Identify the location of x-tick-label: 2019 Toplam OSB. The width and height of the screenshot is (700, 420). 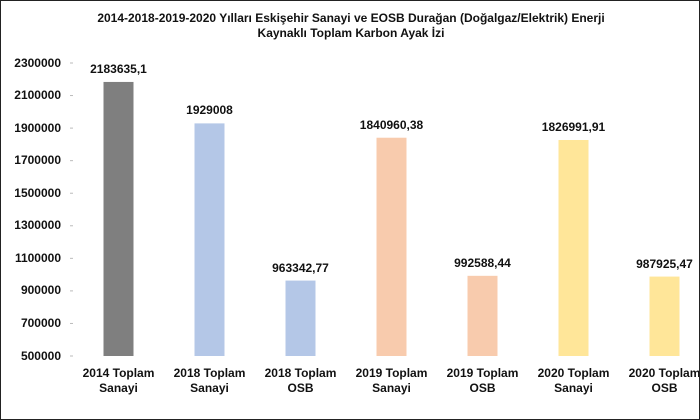
(482, 380).